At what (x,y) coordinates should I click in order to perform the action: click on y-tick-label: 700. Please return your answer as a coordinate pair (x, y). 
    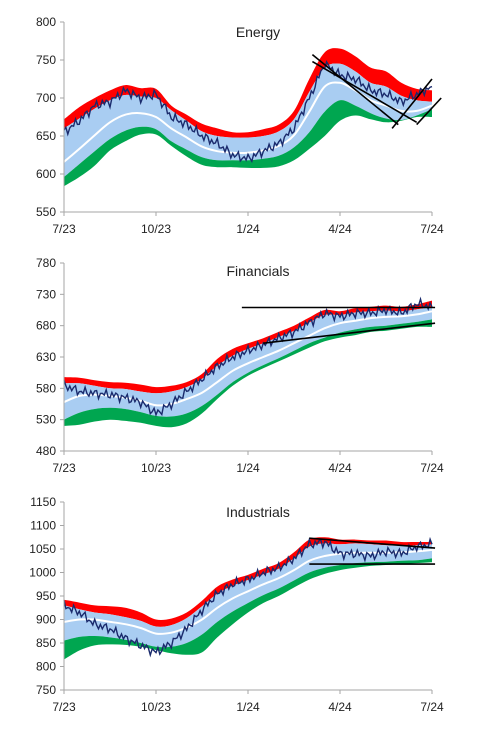
    Looking at the image, I should click on (46, 98).